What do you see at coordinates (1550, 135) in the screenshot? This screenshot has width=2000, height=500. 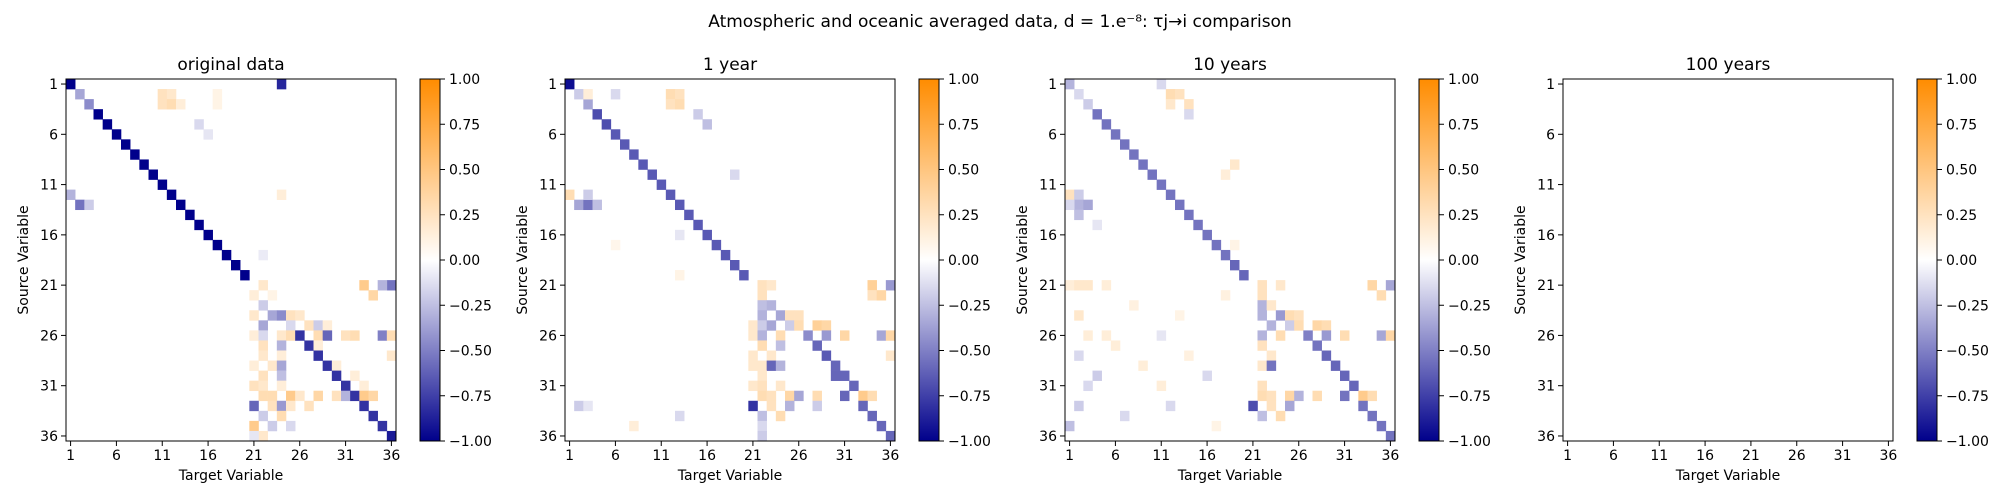 I see `y-tick-label: 6` at bounding box center [1550, 135].